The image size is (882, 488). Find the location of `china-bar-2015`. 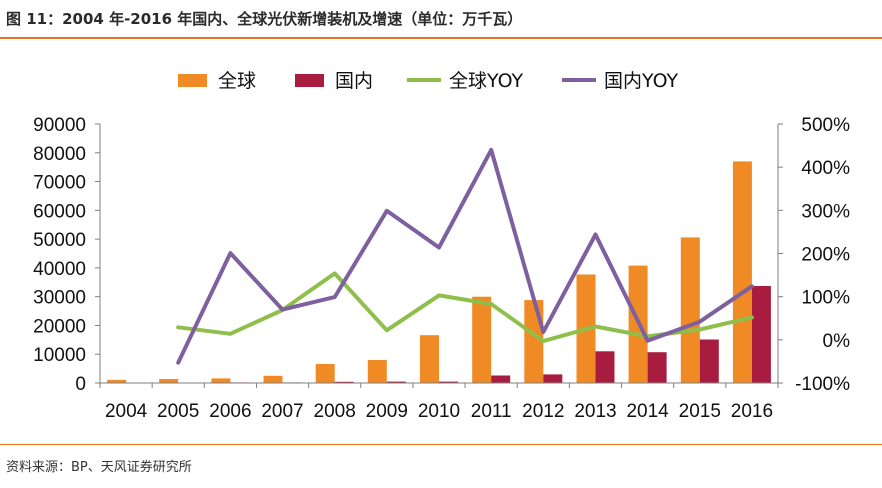

china-bar-2015 is located at coordinates (709, 361).